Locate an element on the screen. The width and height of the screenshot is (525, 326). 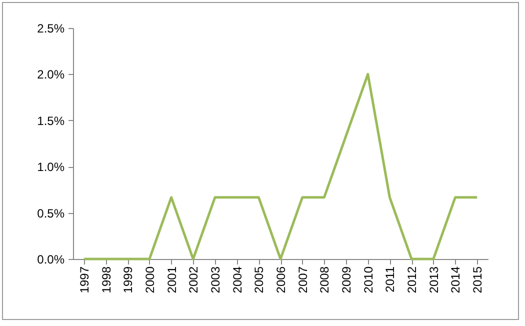
x-tick-label: 2014 is located at coordinates (455, 280).